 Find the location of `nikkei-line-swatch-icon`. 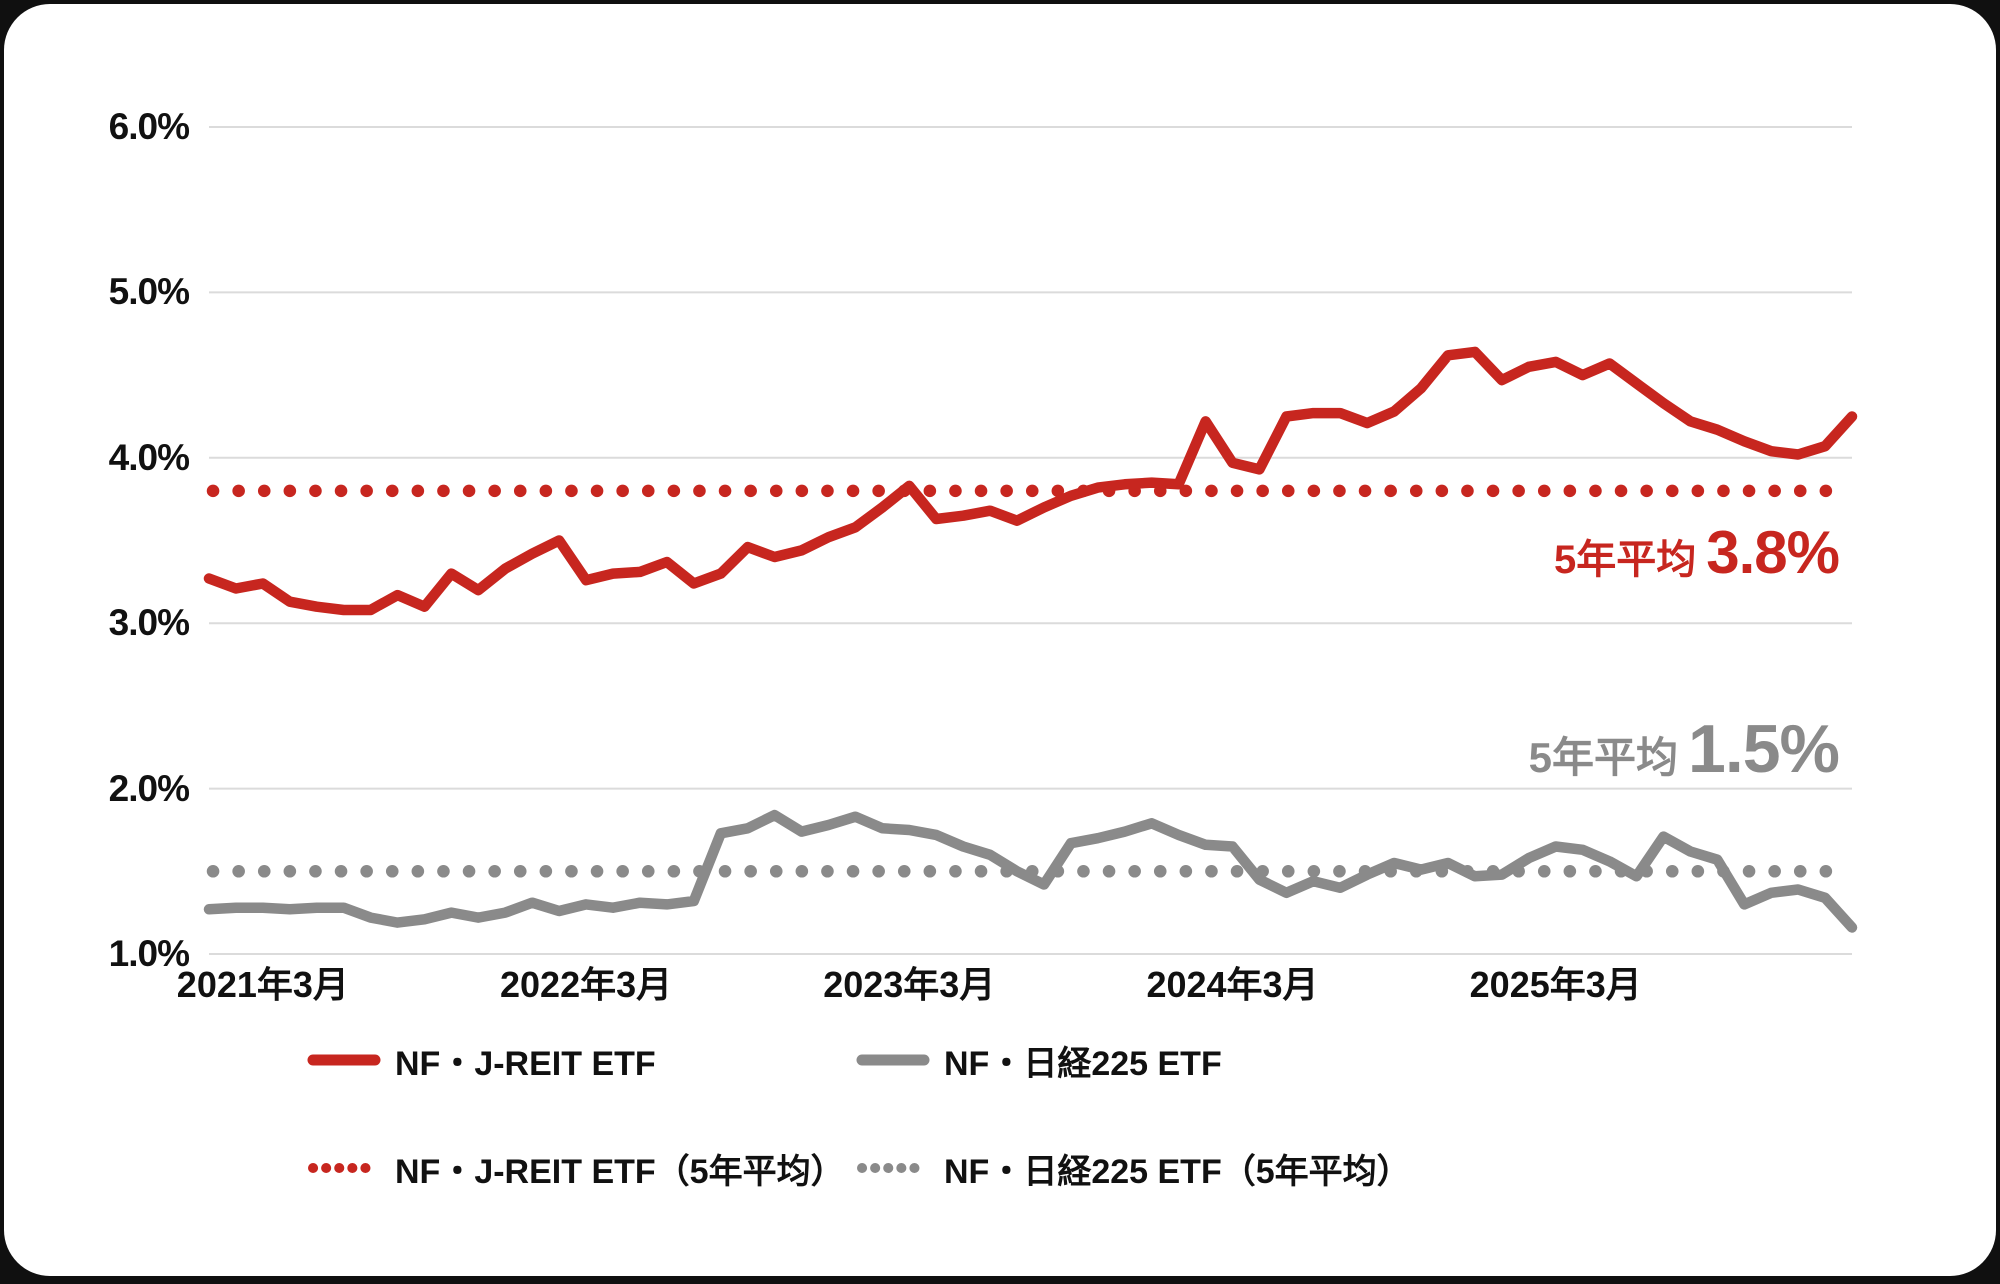

nikkei-line-swatch-icon is located at coordinates (893, 1060).